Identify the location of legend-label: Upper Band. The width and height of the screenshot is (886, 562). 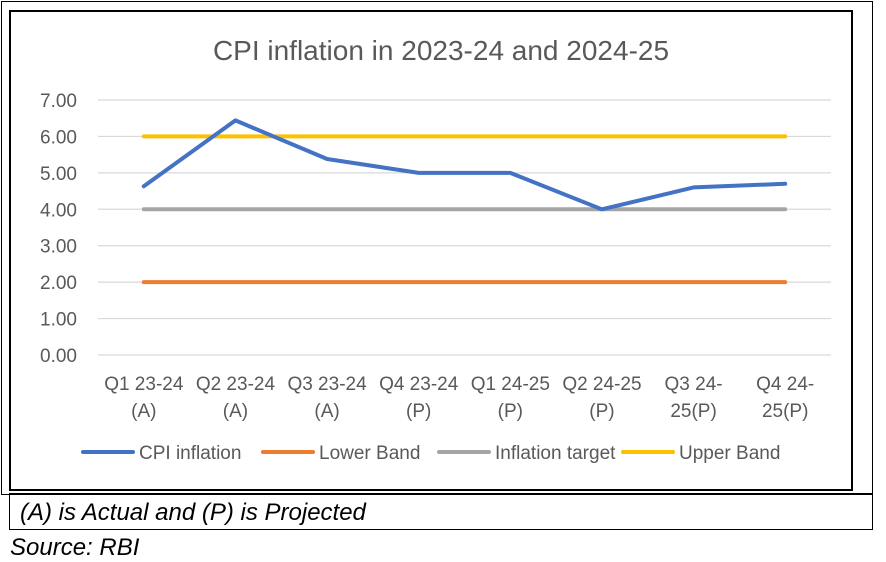
(729, 453).